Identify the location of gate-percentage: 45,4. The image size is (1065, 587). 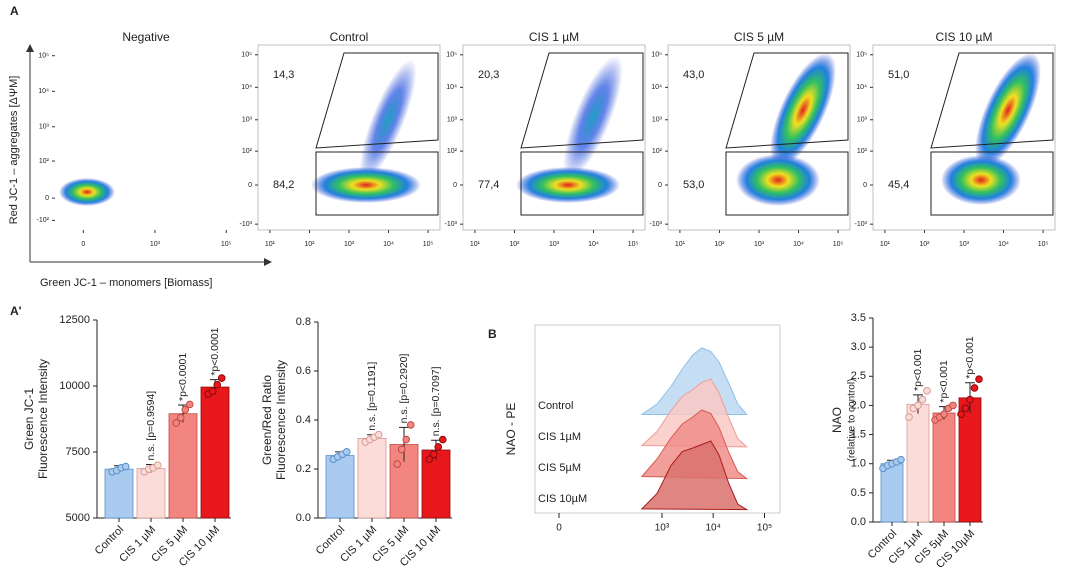
(898, 185).